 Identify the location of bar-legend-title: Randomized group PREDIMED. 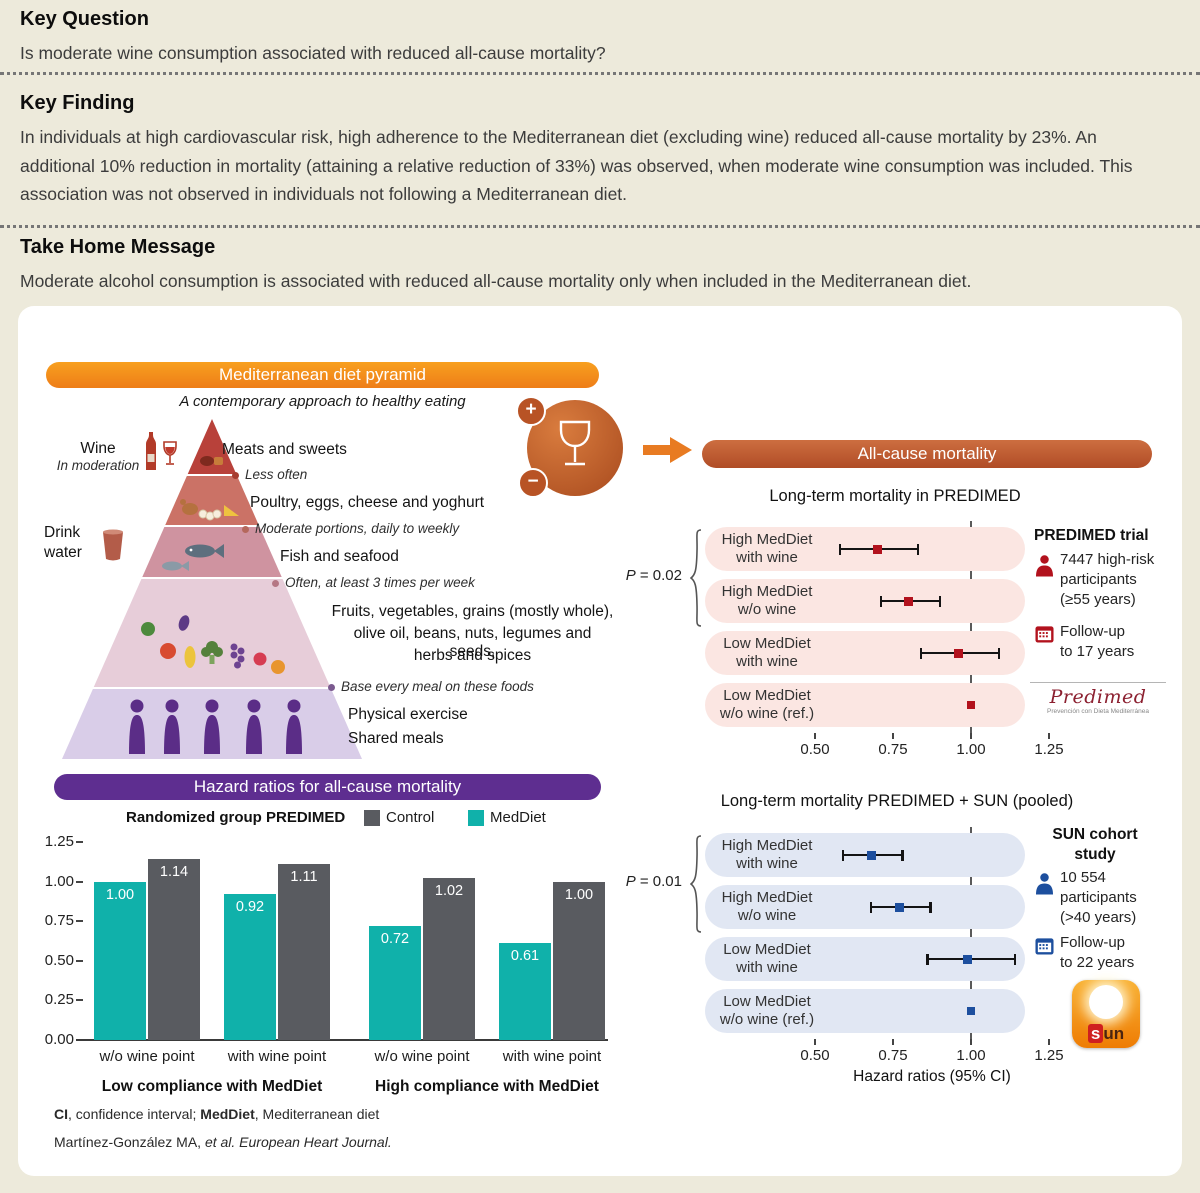
(236, 817).